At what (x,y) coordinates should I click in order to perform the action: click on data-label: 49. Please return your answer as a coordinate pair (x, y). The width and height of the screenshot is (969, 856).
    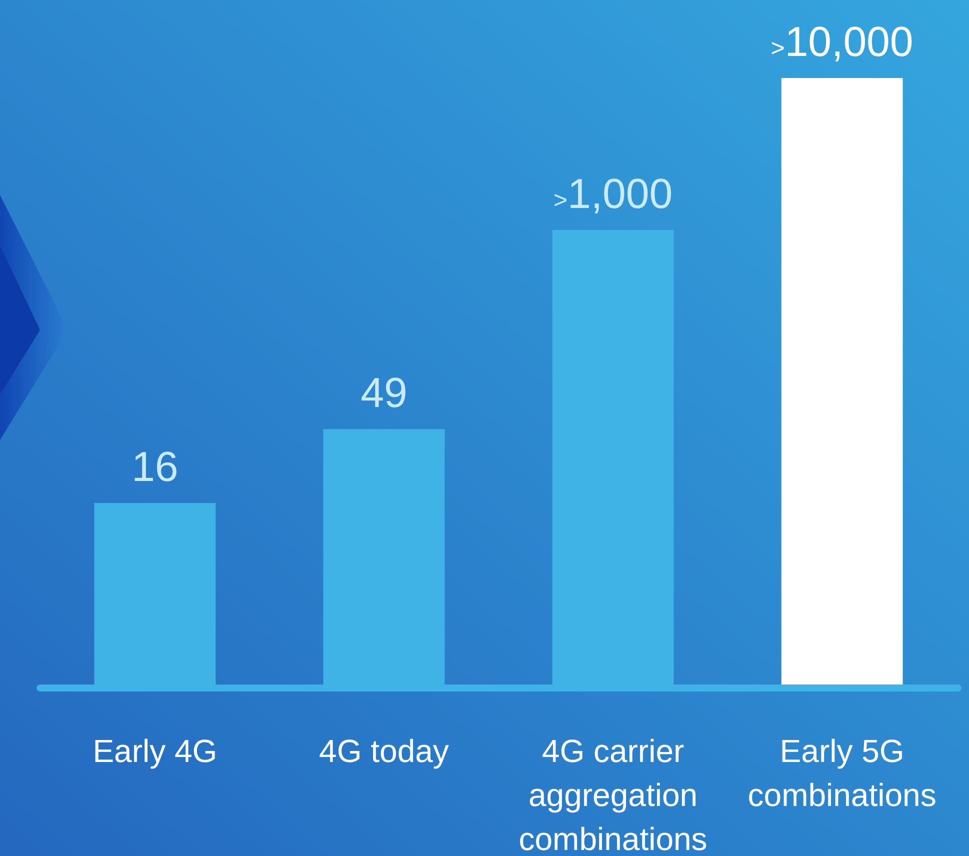
    Looking at the image, I should click on (384, 392).